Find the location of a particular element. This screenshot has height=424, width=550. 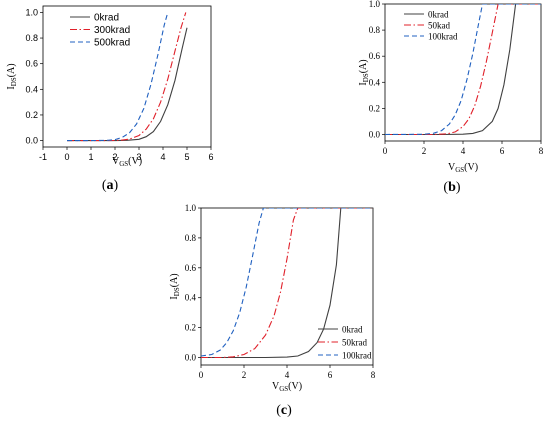

plot-frame is located at coordinates (127, 76).